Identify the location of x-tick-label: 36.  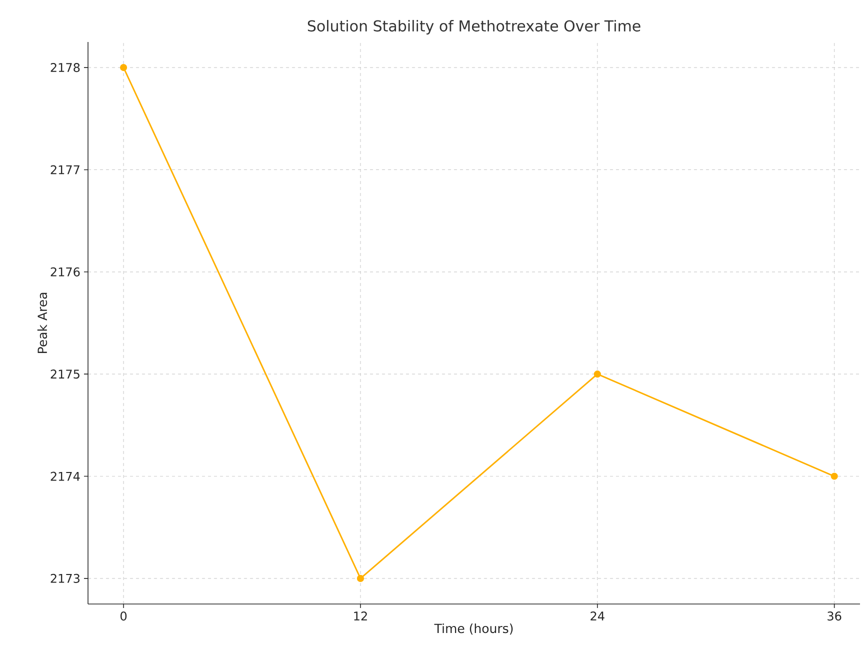
(835, 616).